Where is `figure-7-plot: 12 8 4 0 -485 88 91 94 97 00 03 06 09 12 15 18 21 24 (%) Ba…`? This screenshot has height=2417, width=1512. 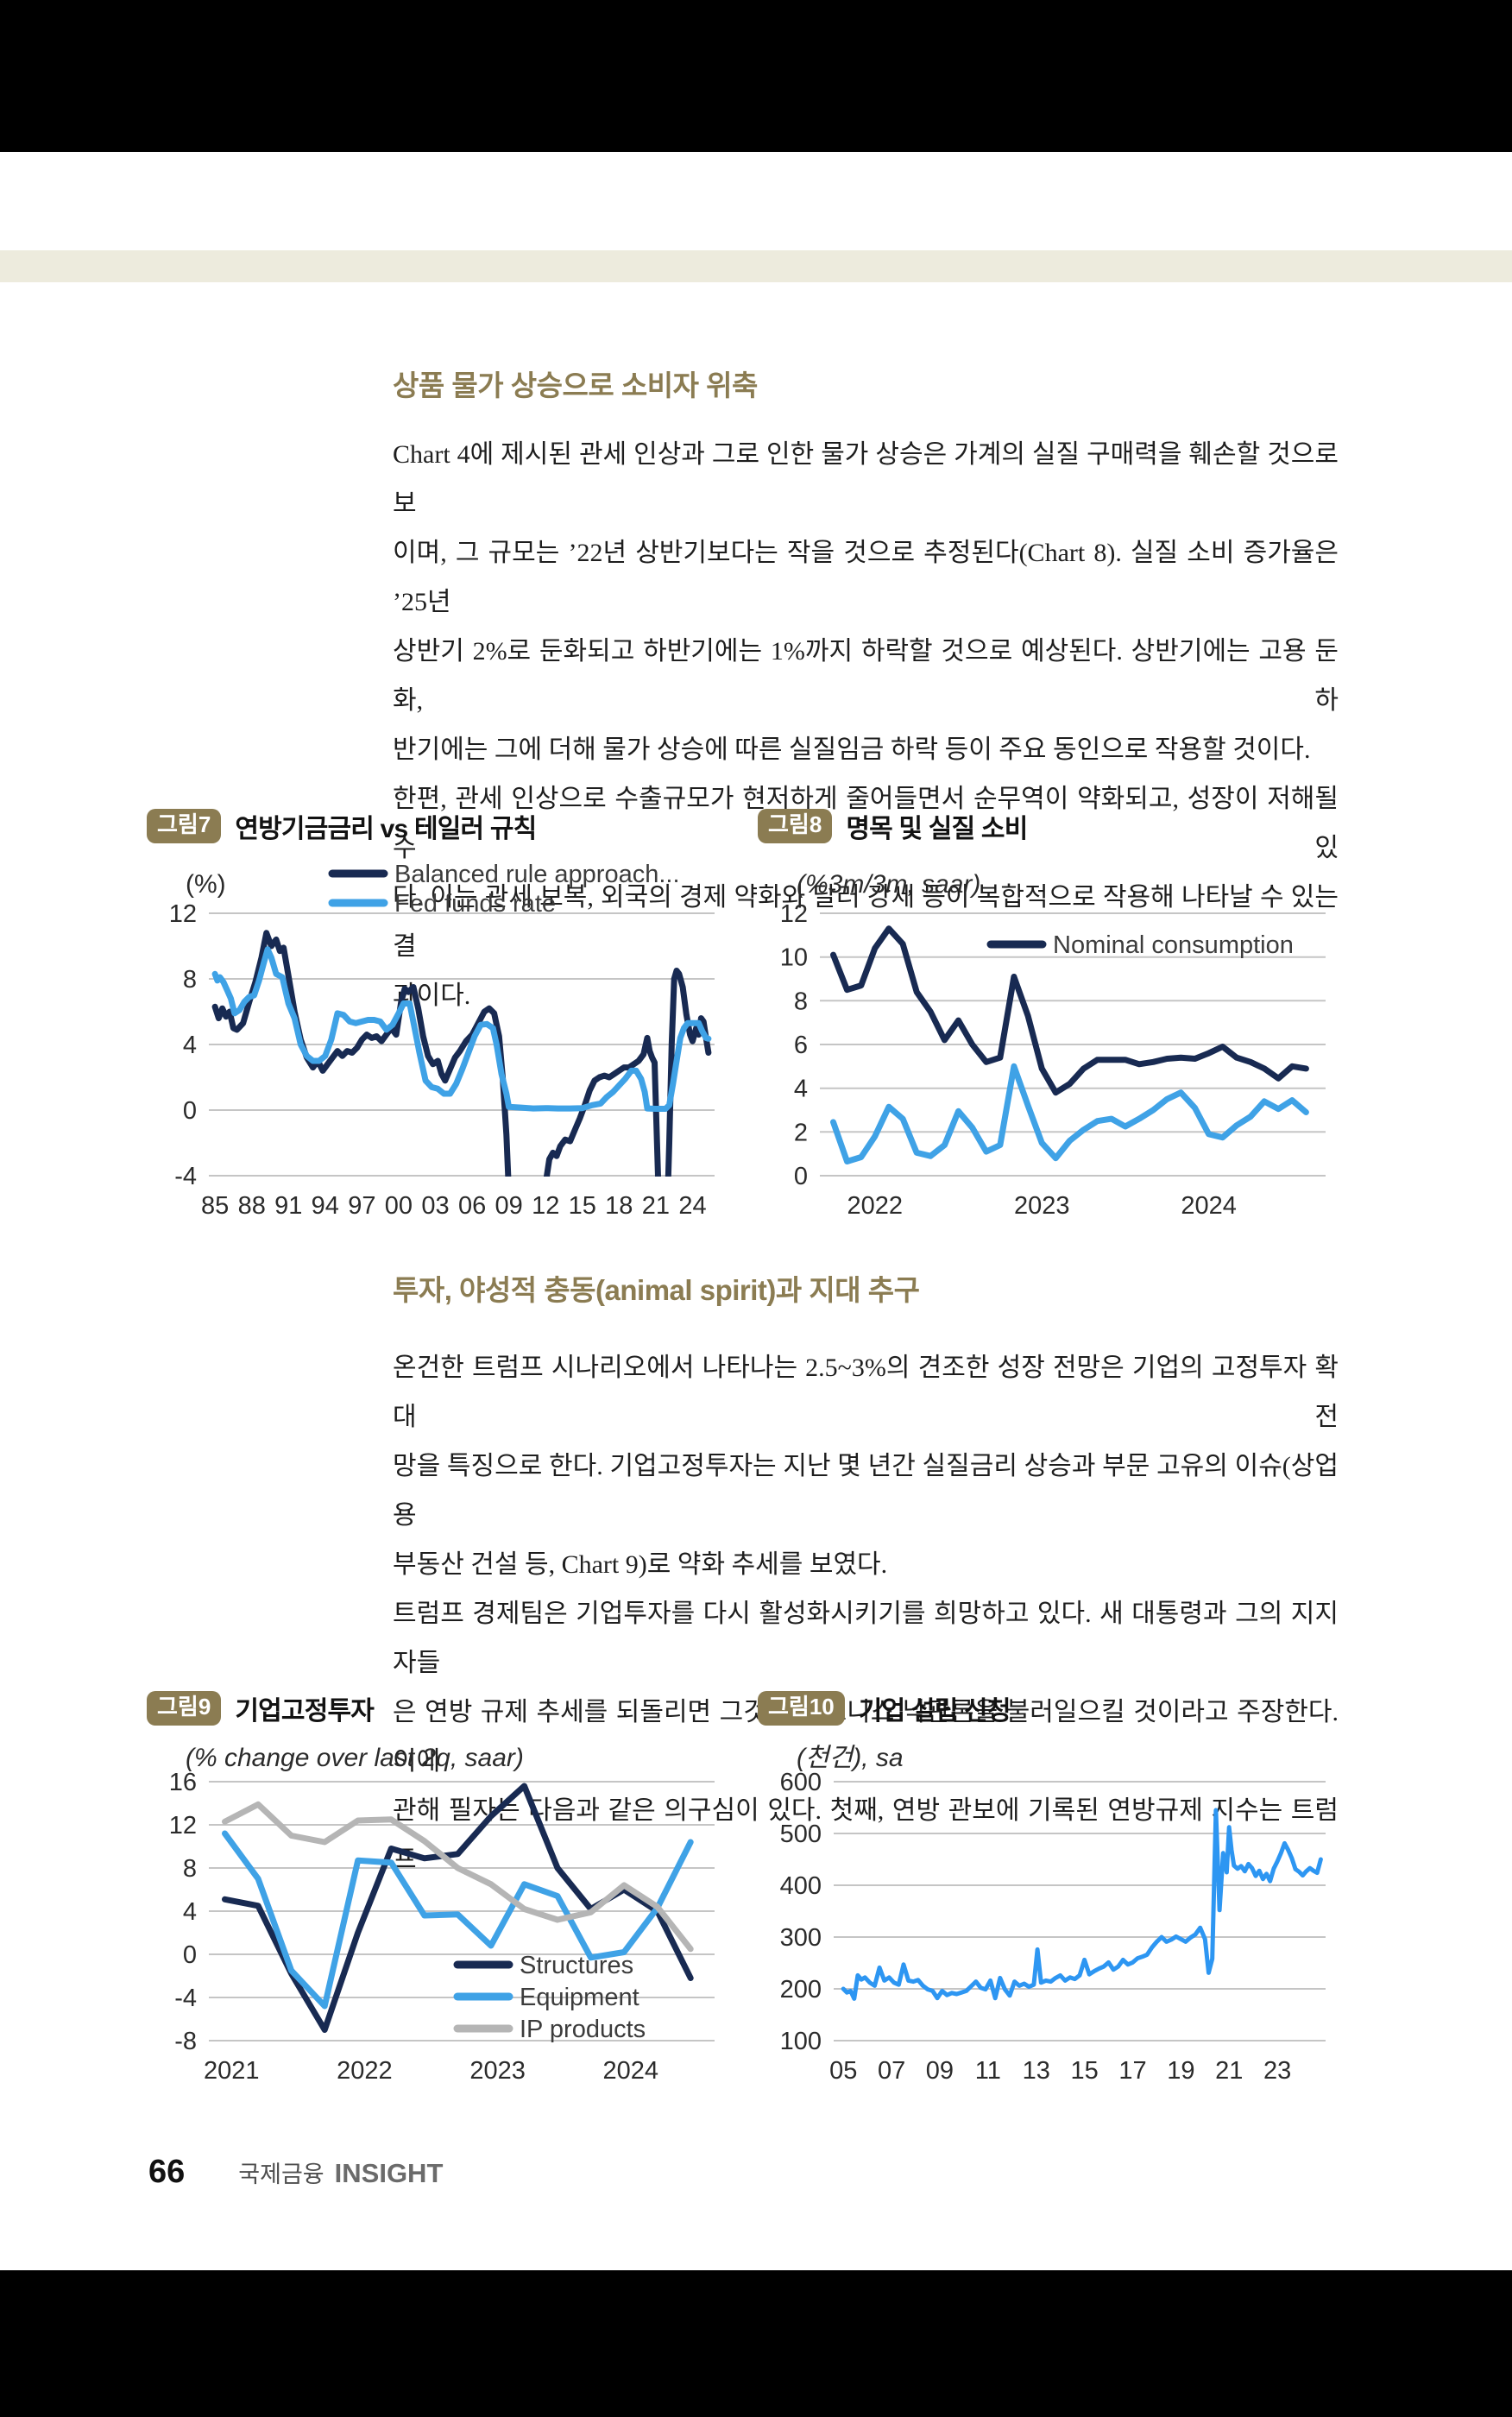 figure-7-plot: 12 8 4 0 -485 88 91 94 97 00 03 06 09 12 15 18 21 24 (%) Ba… is located at coordinates (442, 1040).